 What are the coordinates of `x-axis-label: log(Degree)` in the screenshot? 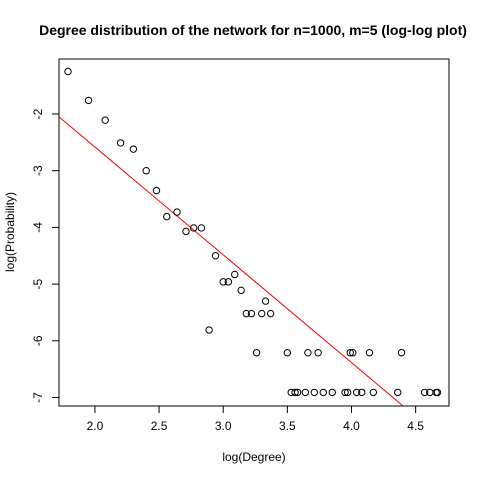 It's located at (253, 457).